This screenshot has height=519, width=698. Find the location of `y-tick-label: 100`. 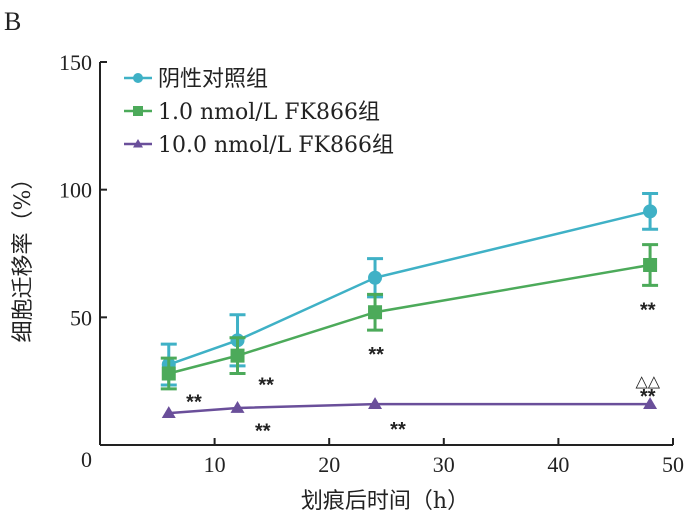

y-tick-label: 100 is located at coordinates (75, 190).